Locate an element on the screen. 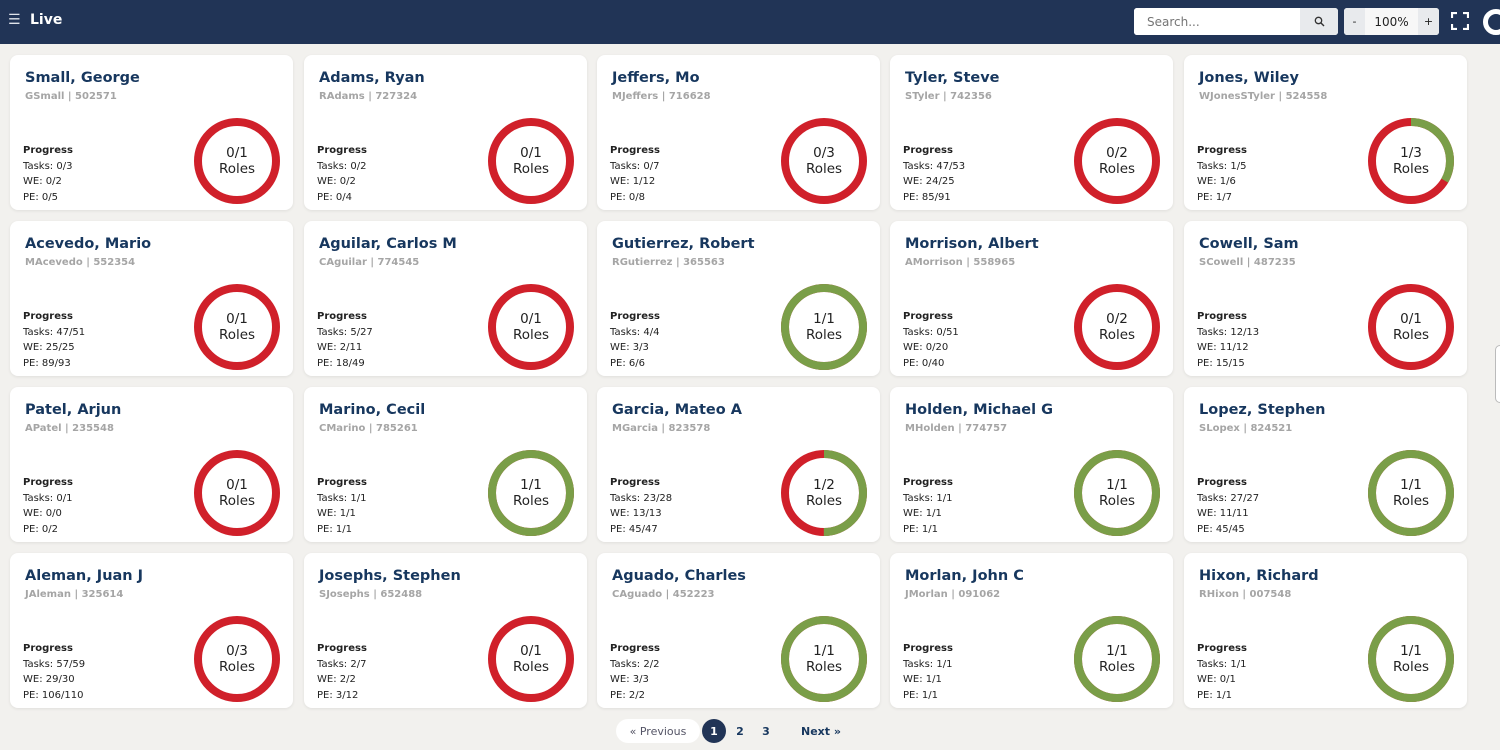 The image size is (1500, 750). we-count: WE: 24/25 is located at coordinates (929, 182).